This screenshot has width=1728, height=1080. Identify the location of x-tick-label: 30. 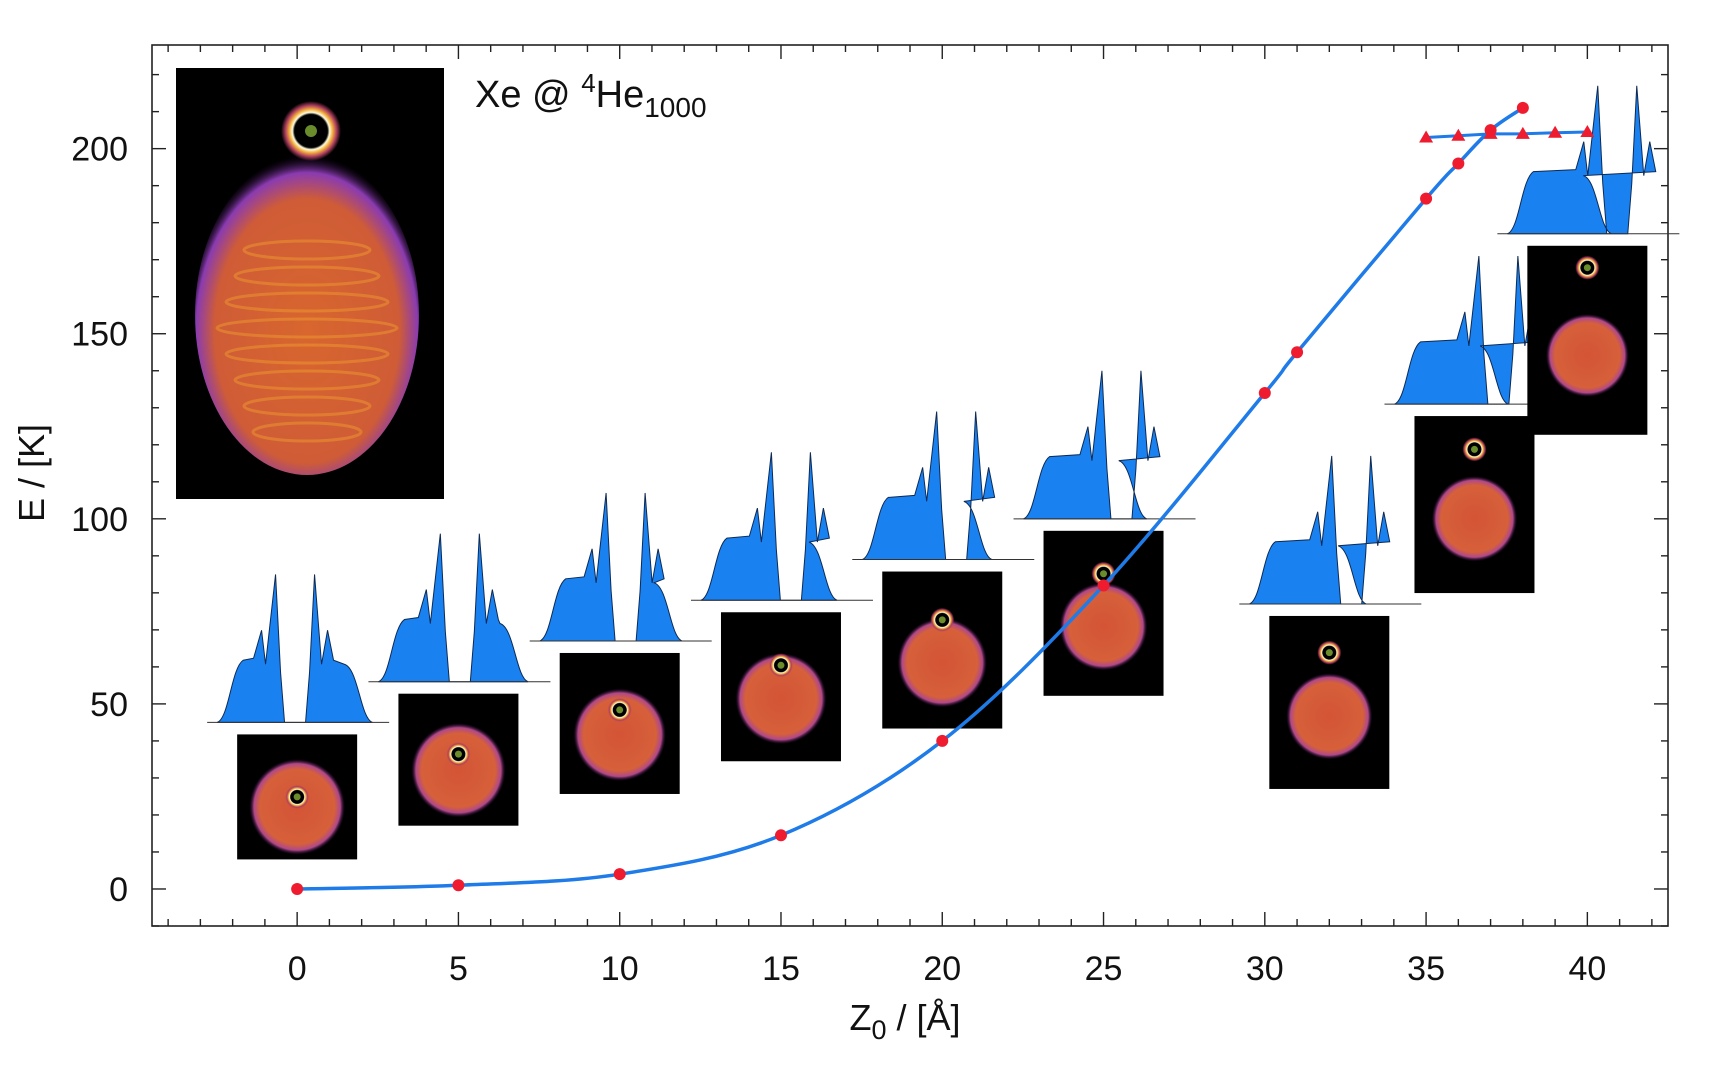
(1265, 969).